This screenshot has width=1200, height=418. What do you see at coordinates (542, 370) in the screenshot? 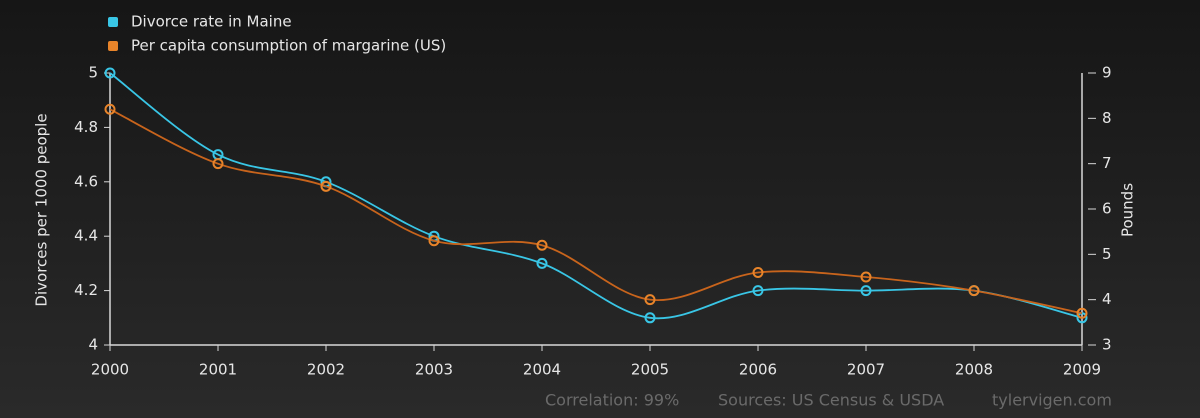
I see `x-tick-label: 2004` at bounding box center [542, 370].